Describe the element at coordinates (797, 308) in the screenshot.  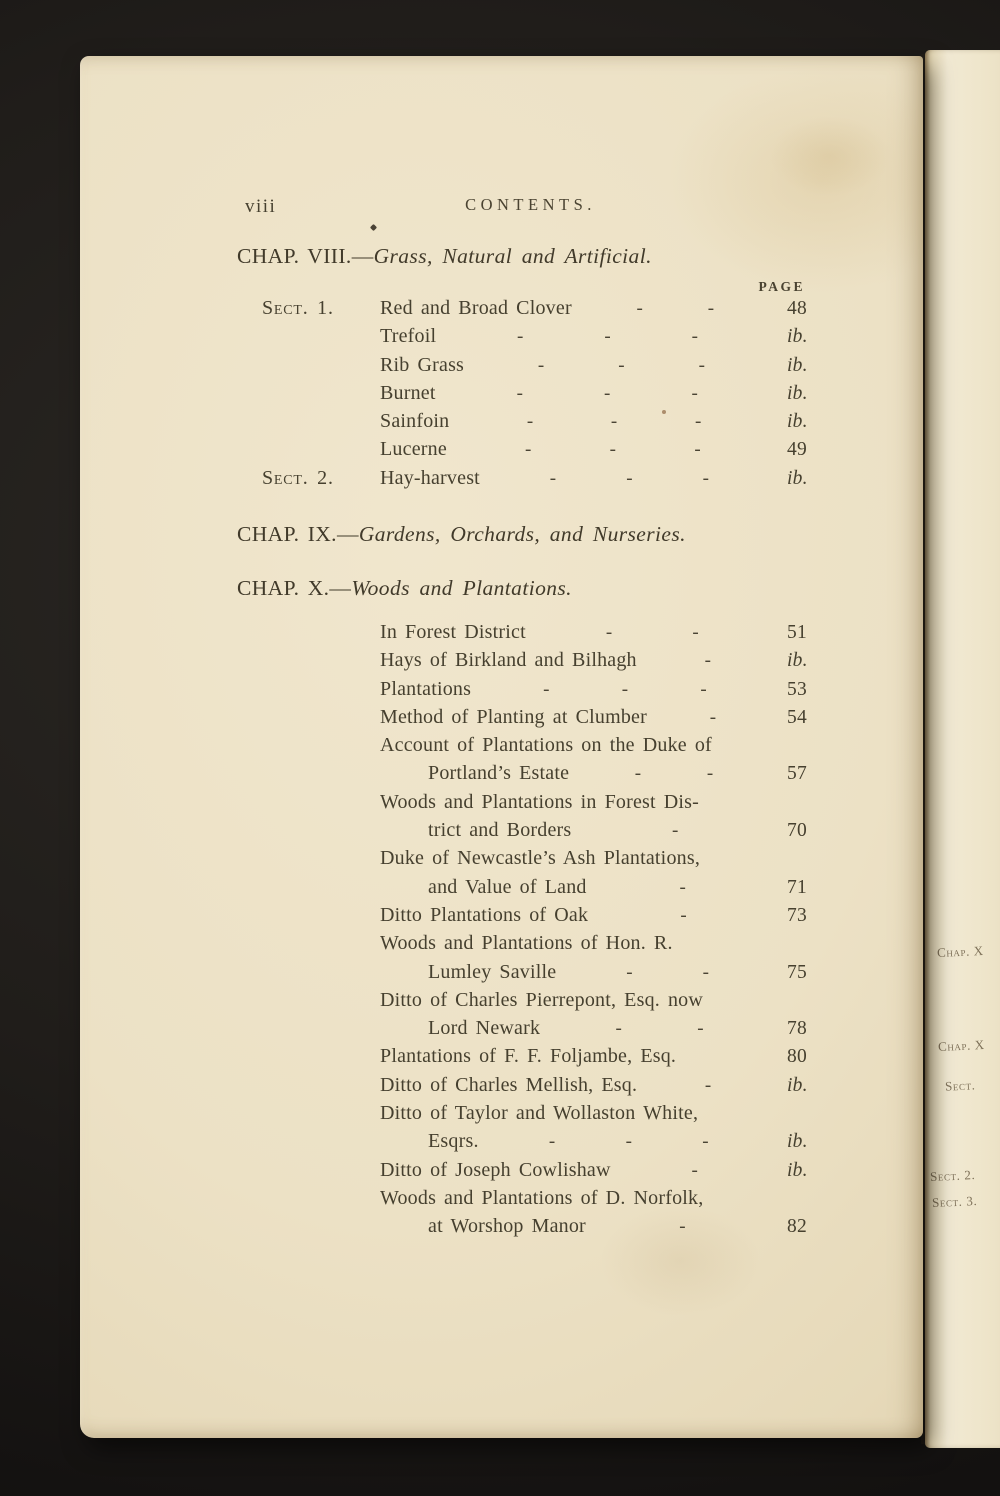
I see `page-number: 48` at that location.